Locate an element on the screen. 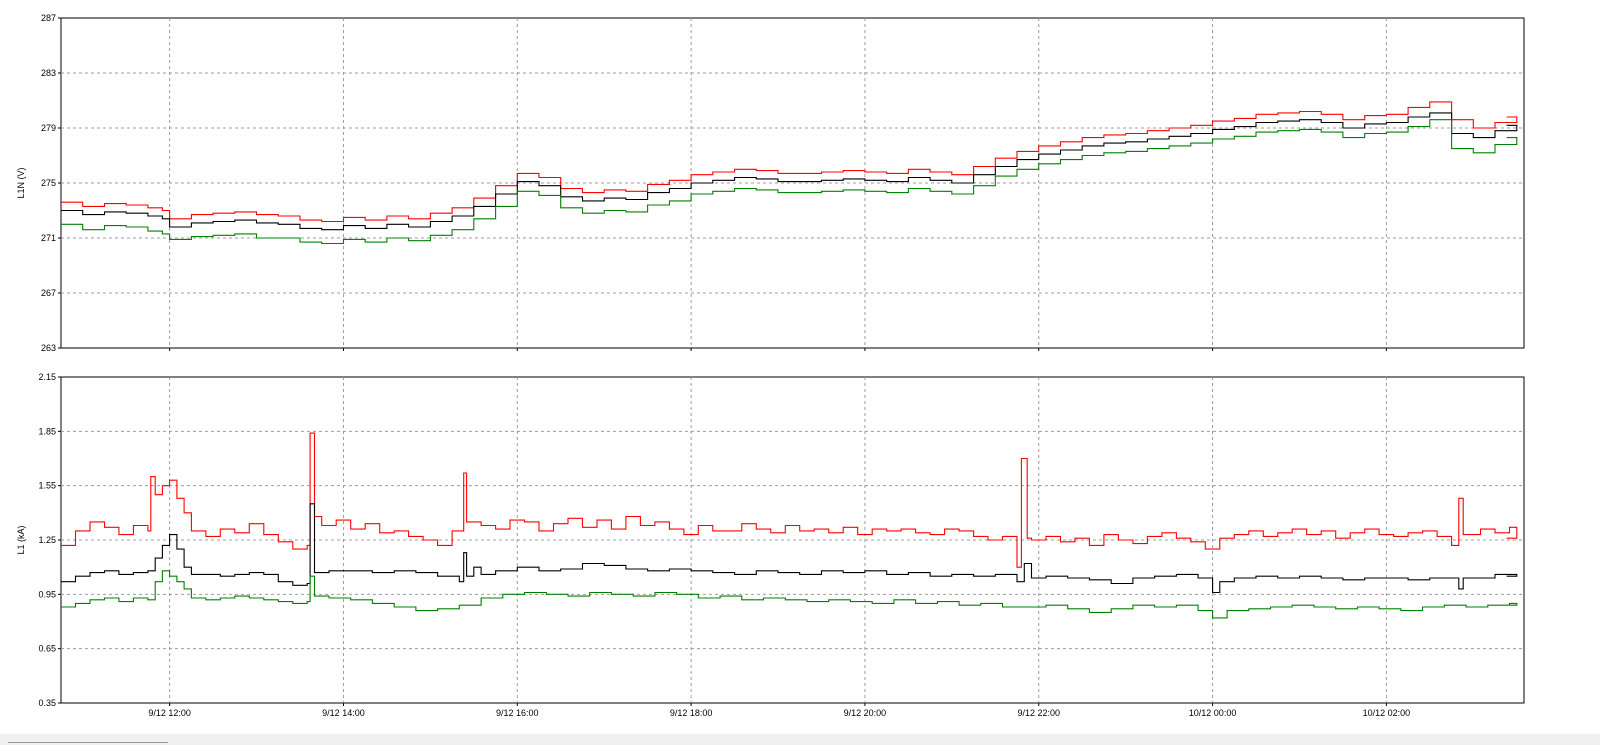  x-tick-label: 9/12 14:00 is located at coordinates (343, 713).